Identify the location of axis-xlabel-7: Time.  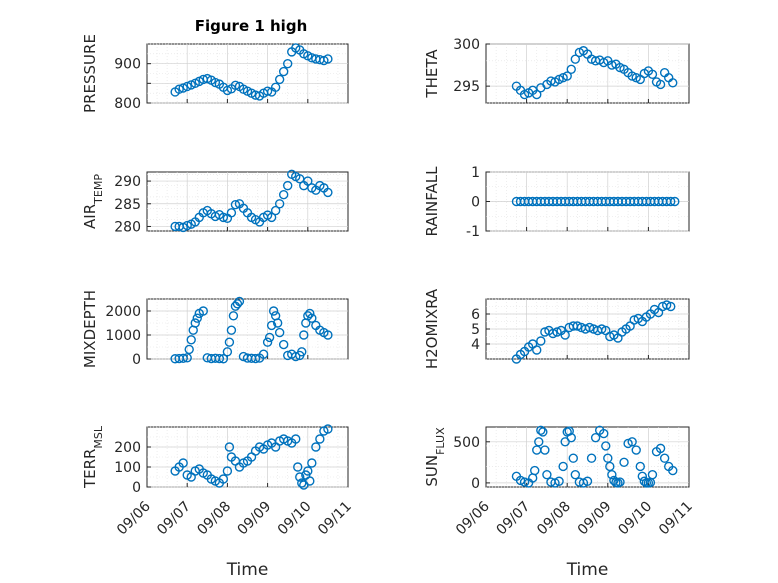
(587, 570).